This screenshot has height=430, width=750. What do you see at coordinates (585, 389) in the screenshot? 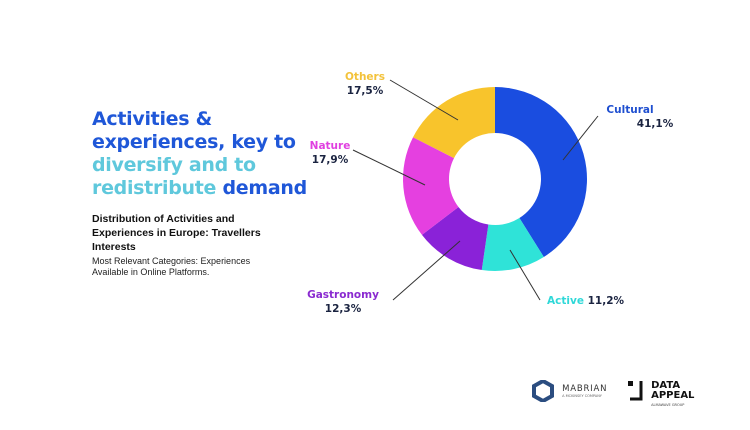
I see `mabrian-text: MABRIAN` at bounding box center [585, 389].